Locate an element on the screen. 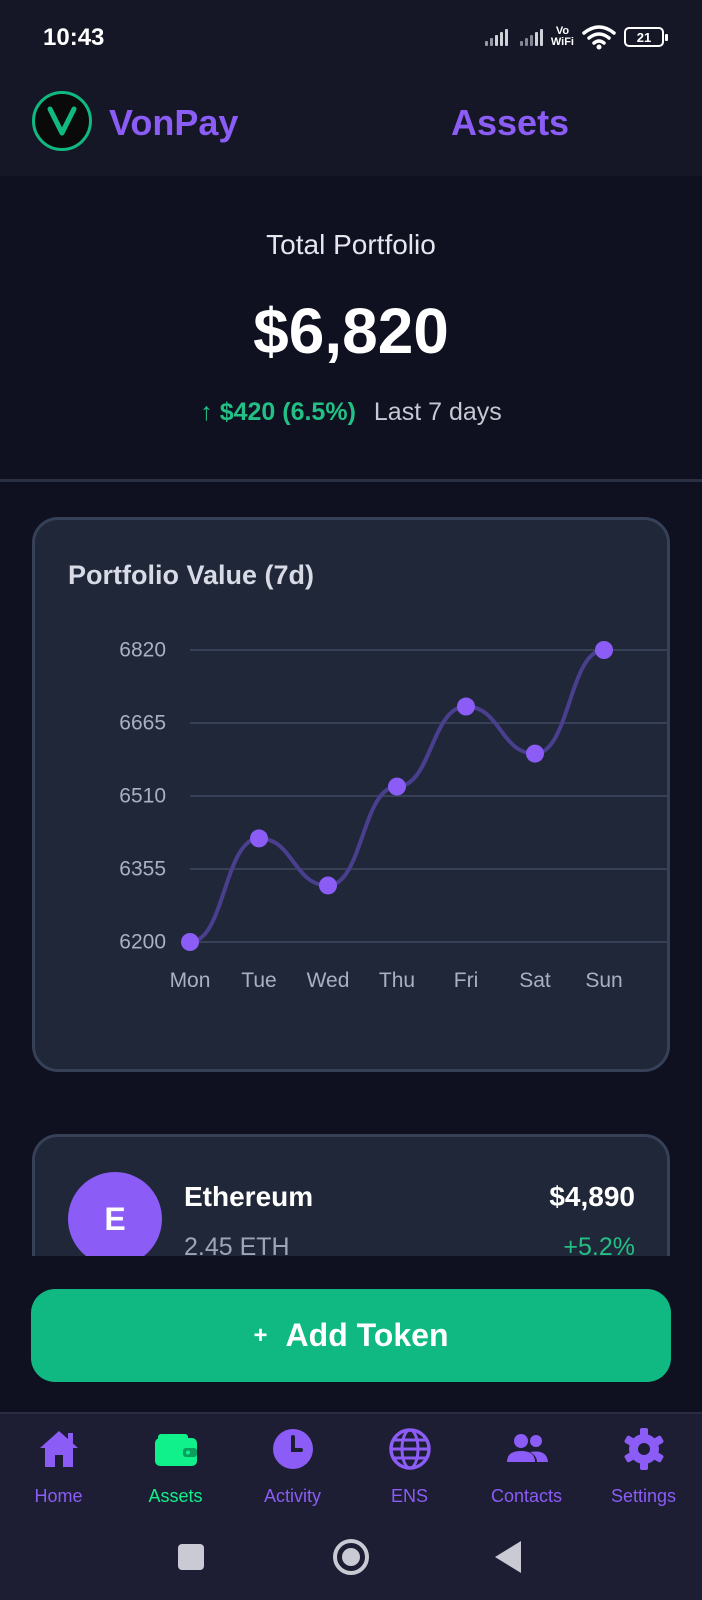  nav-label-activity: Activity is located at coordinates (292, 1496).